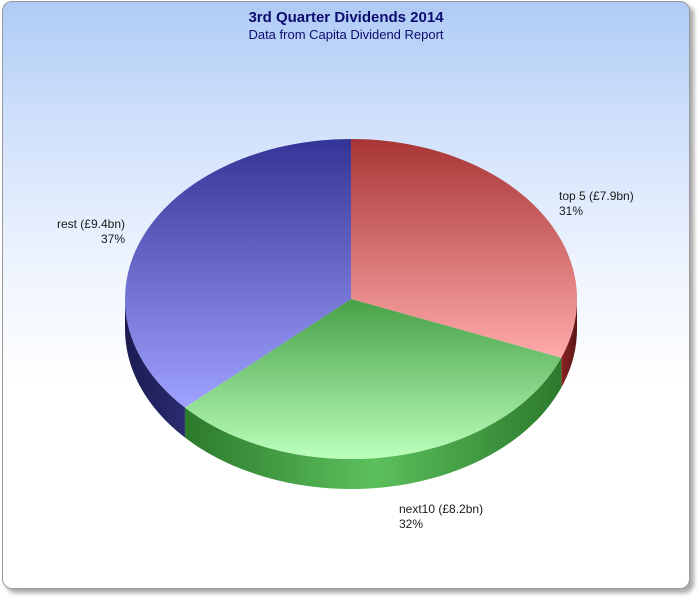 The height and width of the screenshot is (600, 700). I want to click on slice-percent-2: 37%, so click(113, 239).